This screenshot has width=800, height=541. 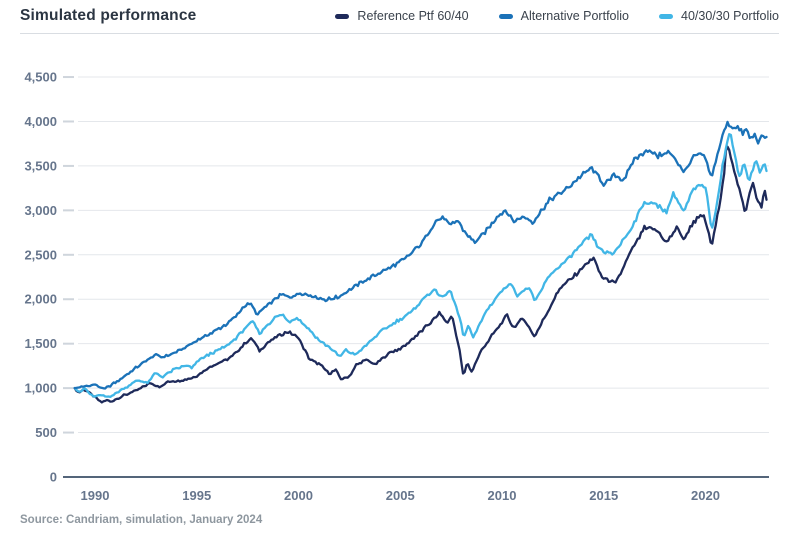 I want to click on x-tick-label: 2000, so click(x=298, y=495).